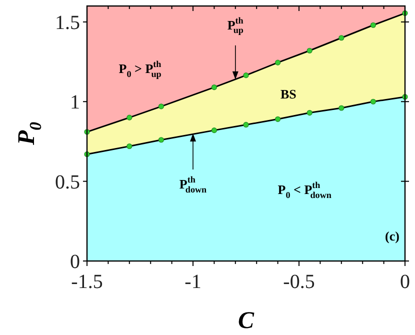  I want to click on y-tick-label: 1, so click(75, 103).